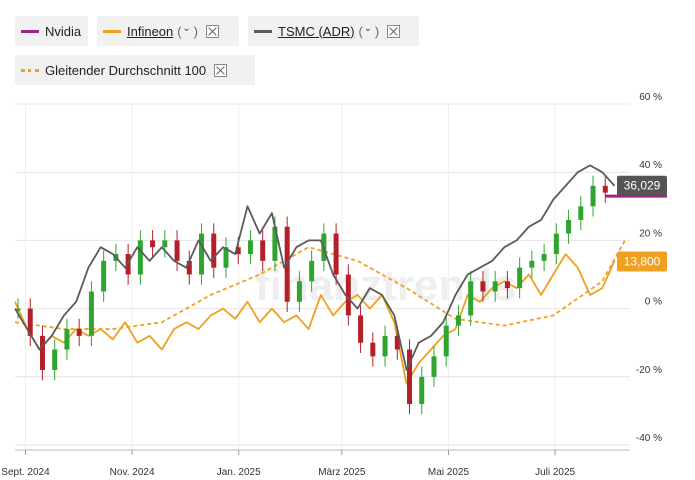 The height and width of the screenshot is (480, 695). I want to click on infineon-swatch, so click(112, 31).